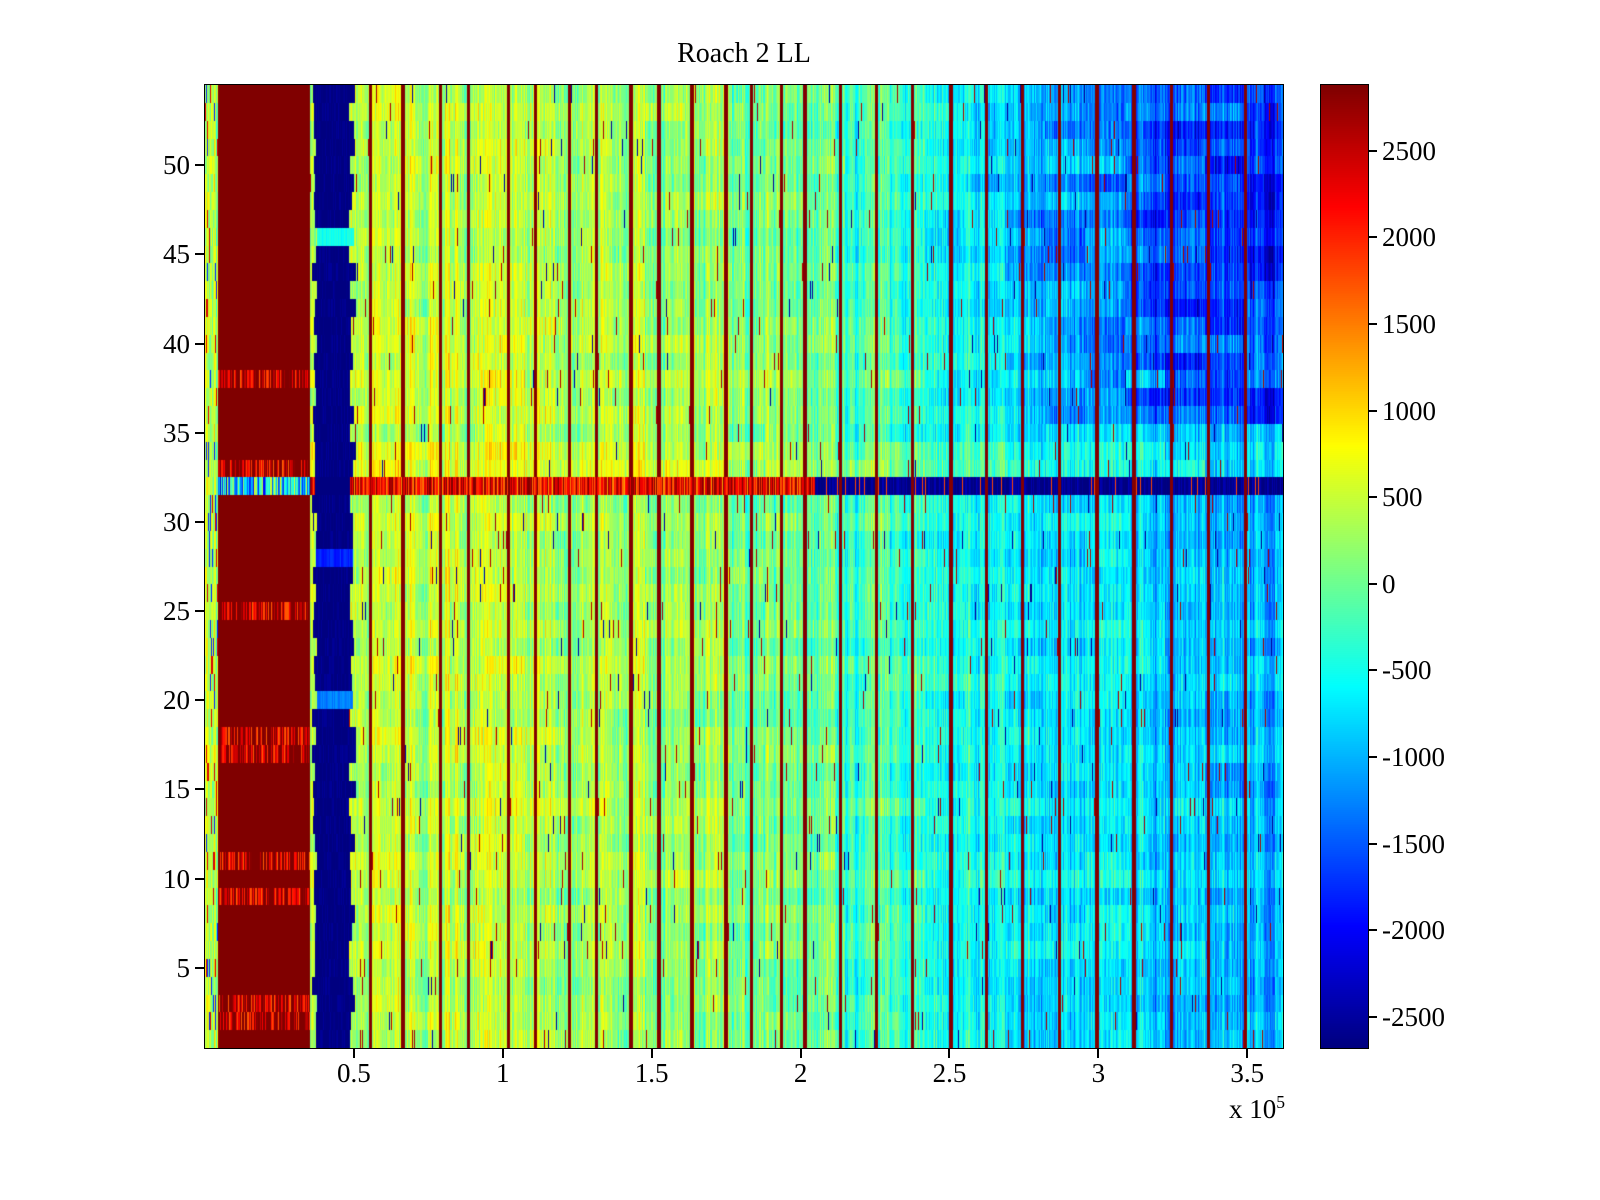 The image size is (1600, 1200). I want to click on colorbar-canvas, so click(1344, 566).